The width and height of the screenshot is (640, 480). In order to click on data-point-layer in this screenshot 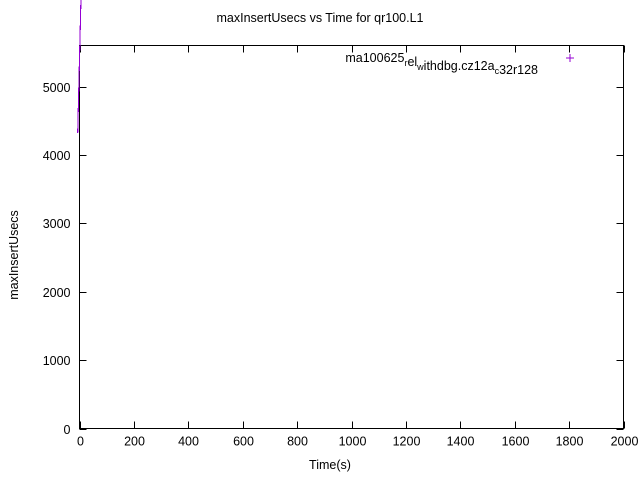, I will do `click(79, 67)`.